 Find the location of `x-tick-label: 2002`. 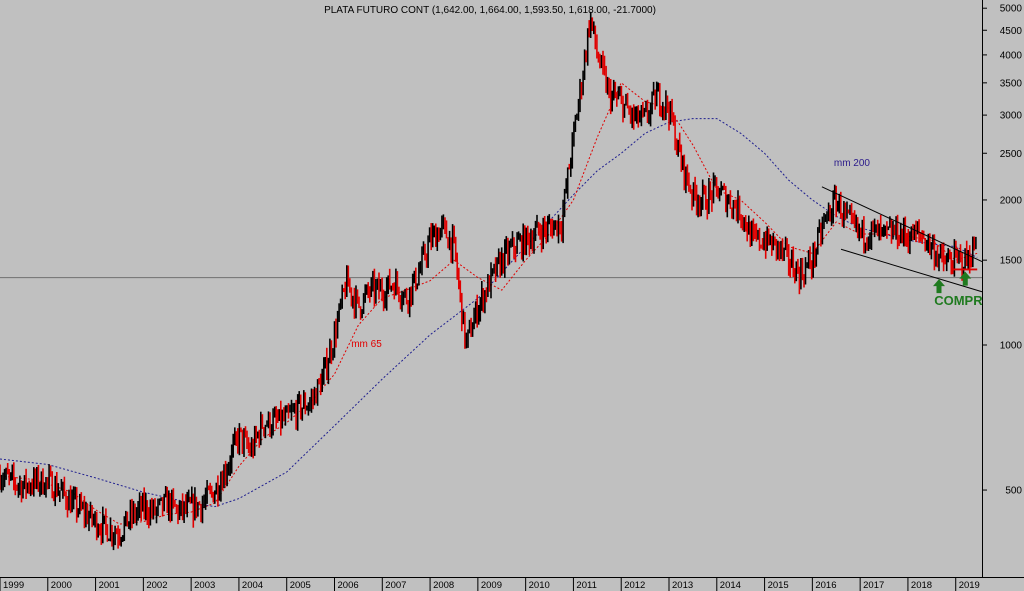

x-tick-label: 2002 is located at coordinates (156, 585).